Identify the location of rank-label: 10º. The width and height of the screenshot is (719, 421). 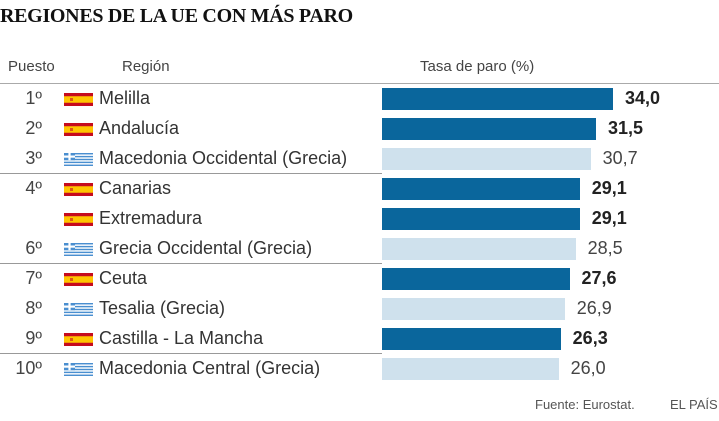
(28, 368).